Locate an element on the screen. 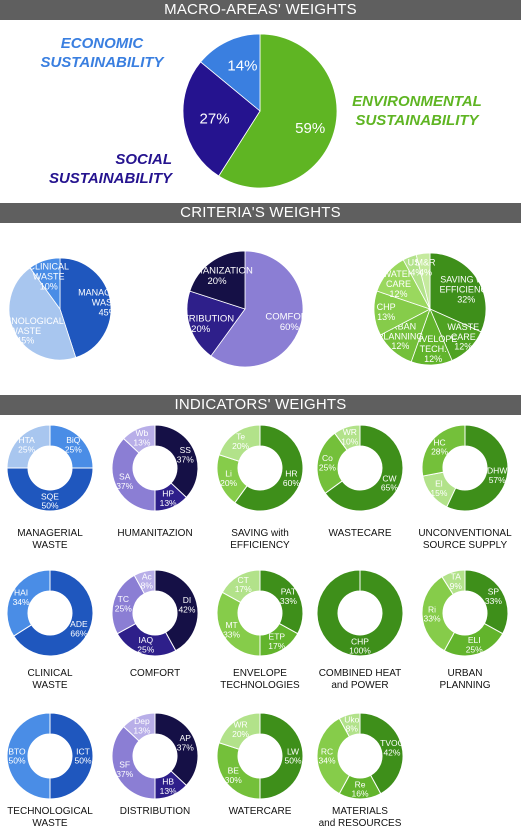 The height and width of the screenshot is (830, 521). distribution-label-3: Dep 13% is located at coordinates (141, 725).